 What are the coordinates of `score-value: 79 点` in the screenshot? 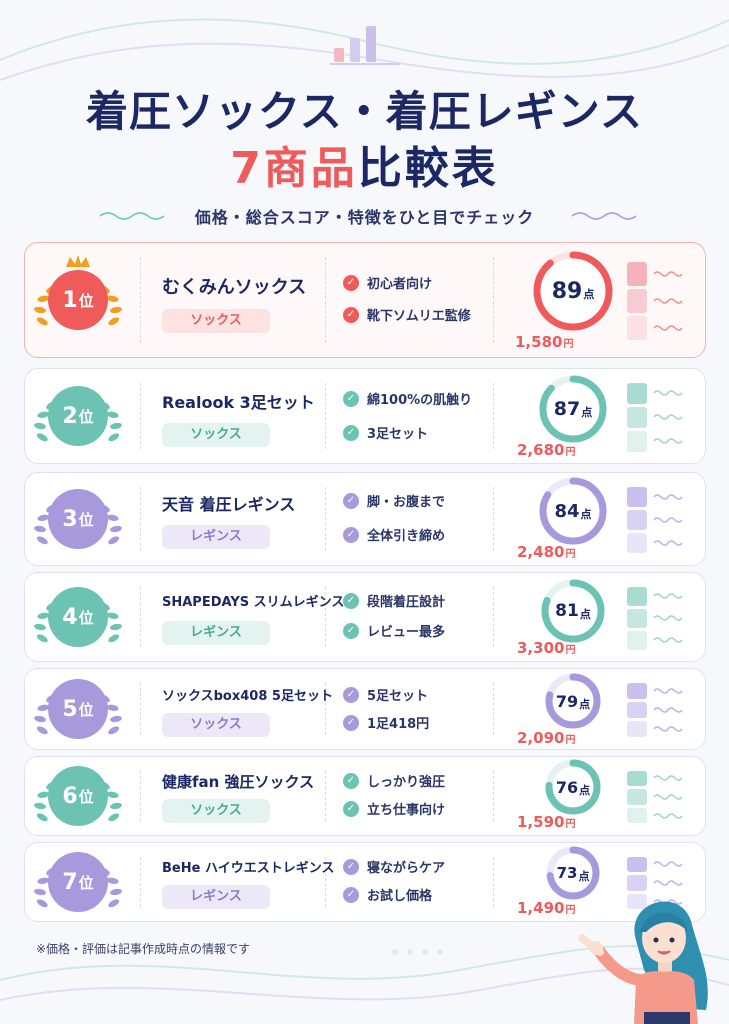 It's located at (573, 701).